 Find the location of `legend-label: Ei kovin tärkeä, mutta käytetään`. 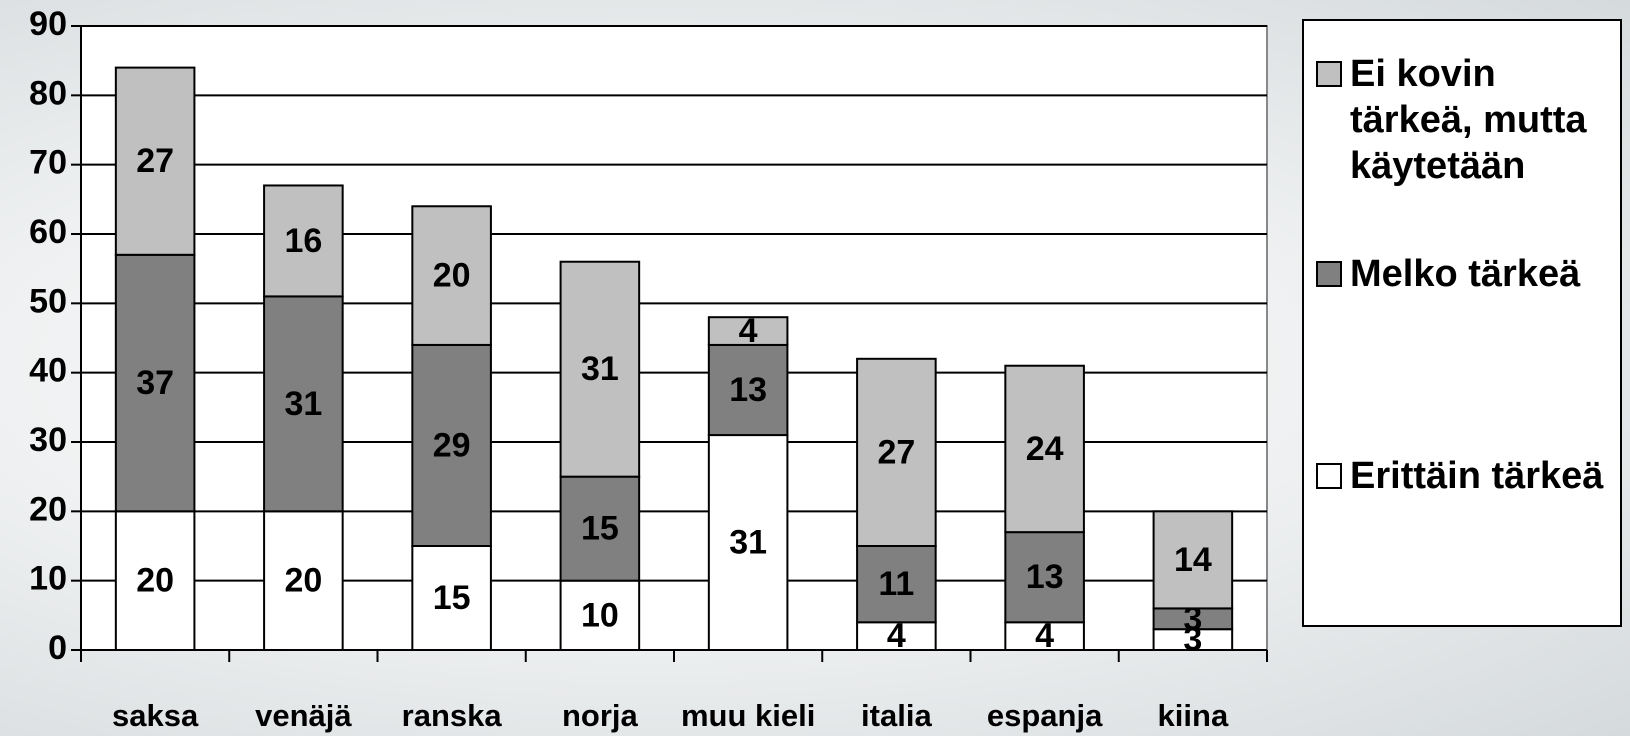

legend-label: Ei kovin tärkeä, mutta käytetään is located at coordinates (1468, 120).